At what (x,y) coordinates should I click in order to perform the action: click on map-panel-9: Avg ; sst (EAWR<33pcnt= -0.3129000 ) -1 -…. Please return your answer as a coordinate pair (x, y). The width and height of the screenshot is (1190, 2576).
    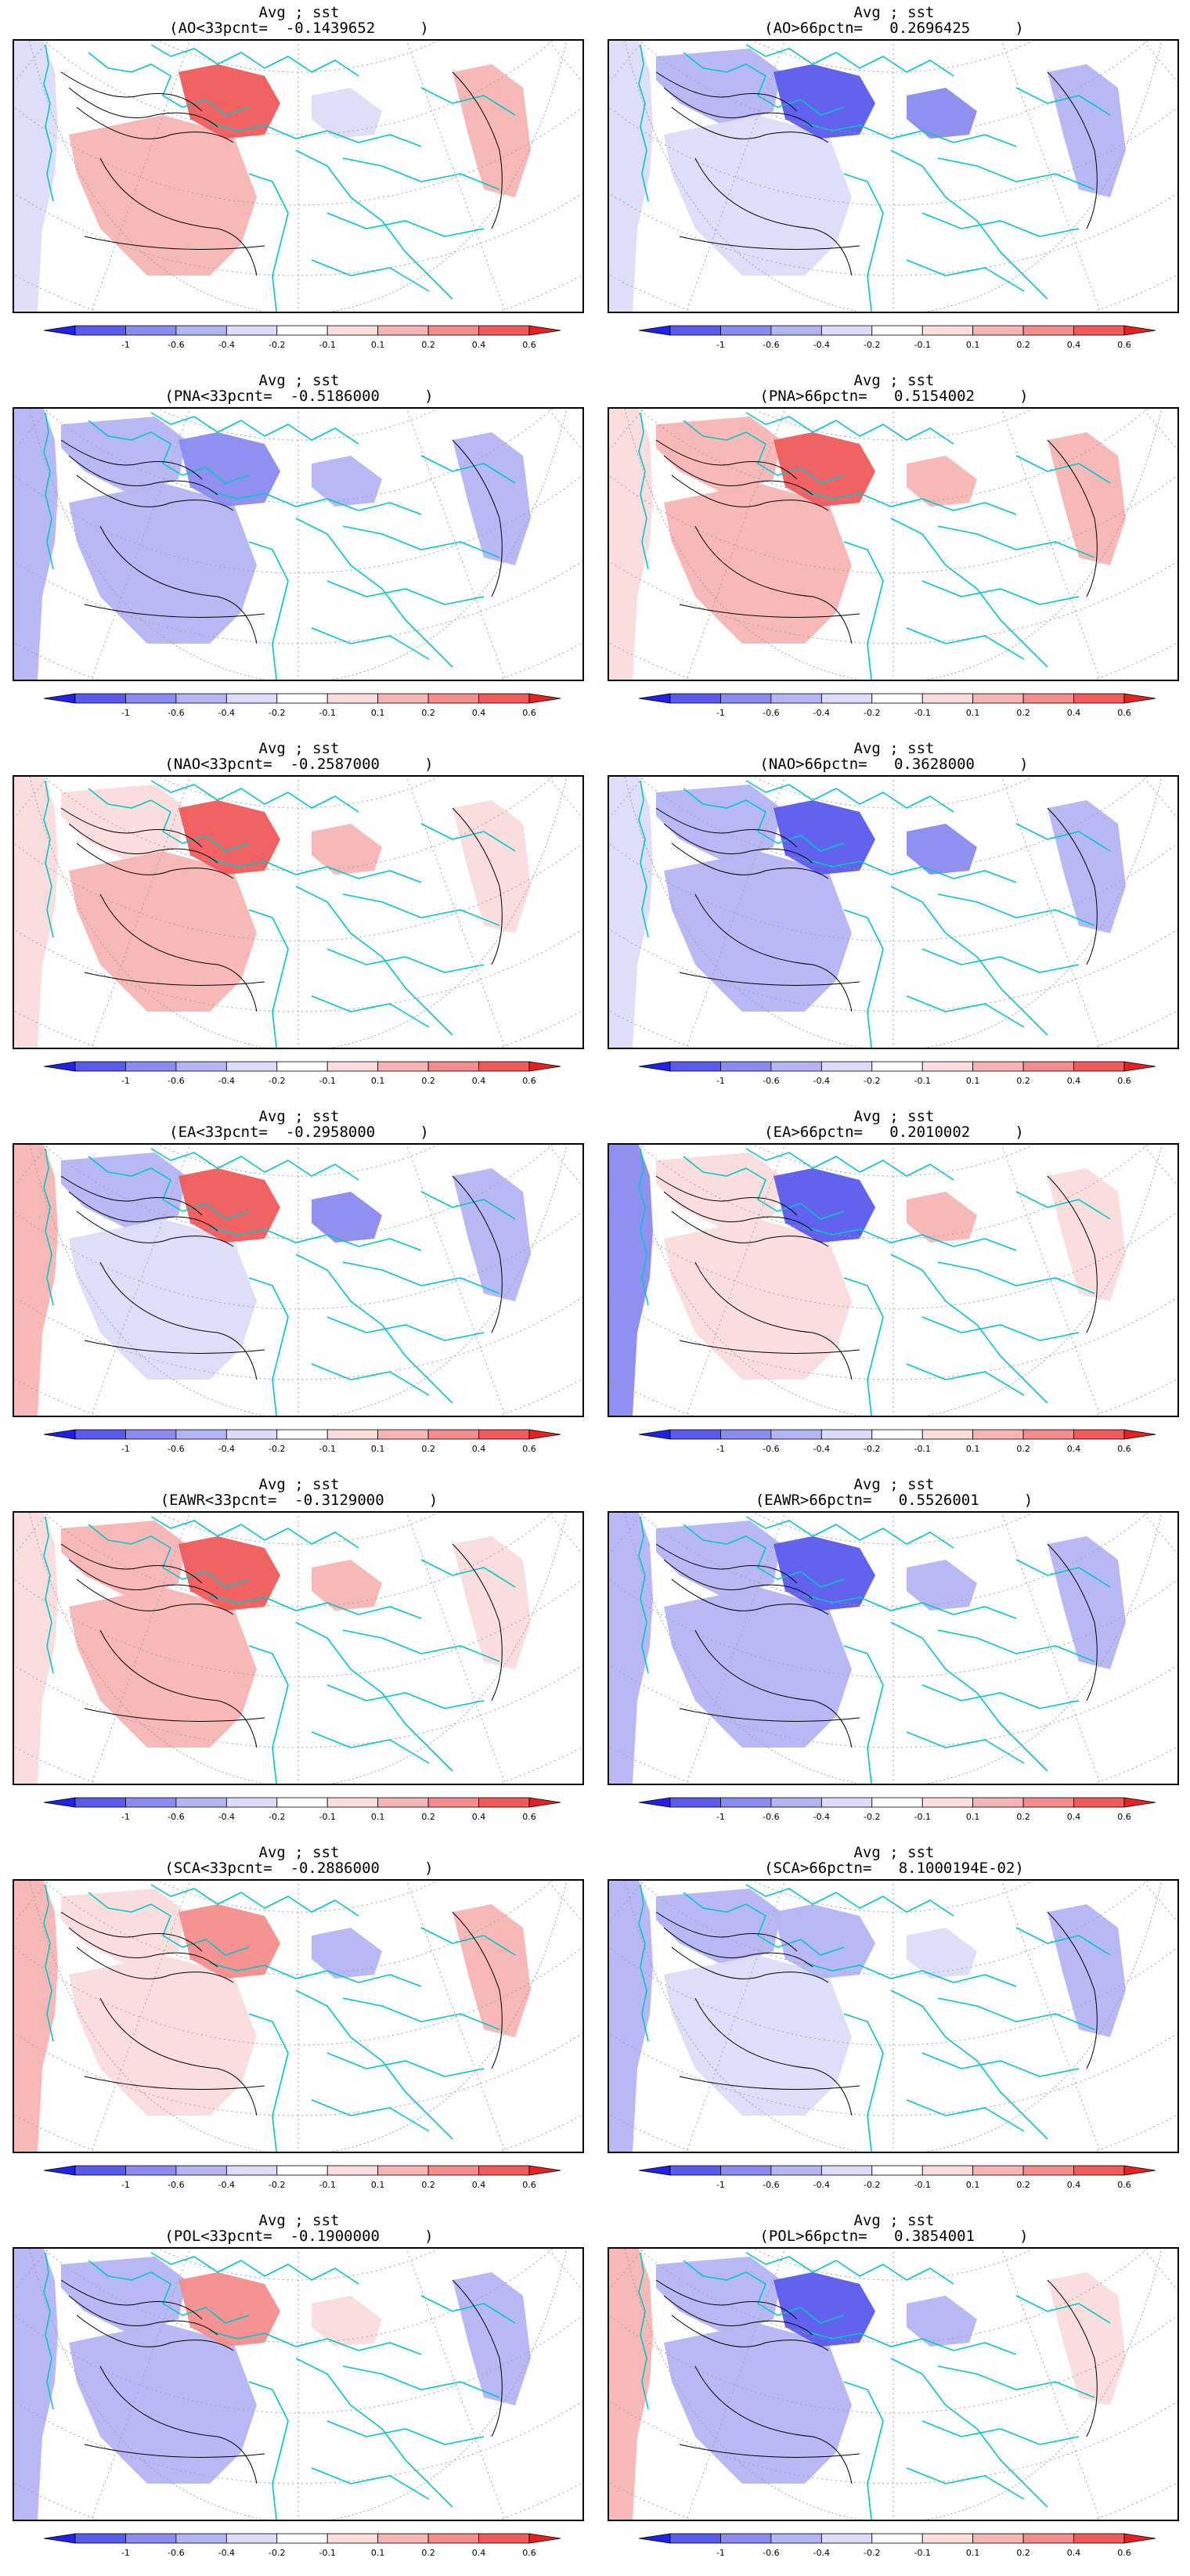
    Looking at the image, I should click on (299, 1652).